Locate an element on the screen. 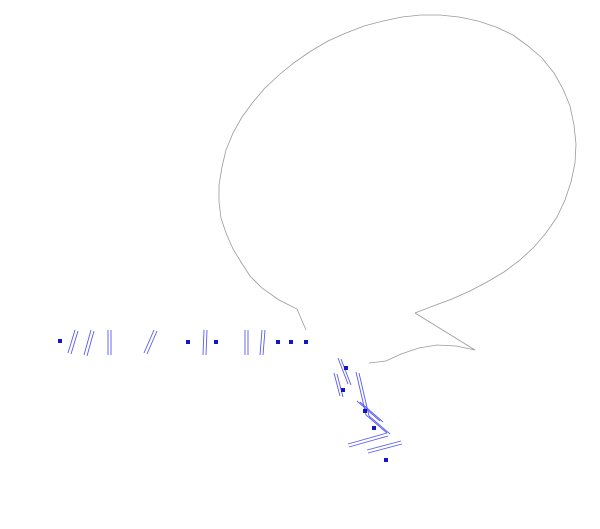 This screenshot has width=600, height=529. wobble-pair-markers is located at coordinates (223, 400).